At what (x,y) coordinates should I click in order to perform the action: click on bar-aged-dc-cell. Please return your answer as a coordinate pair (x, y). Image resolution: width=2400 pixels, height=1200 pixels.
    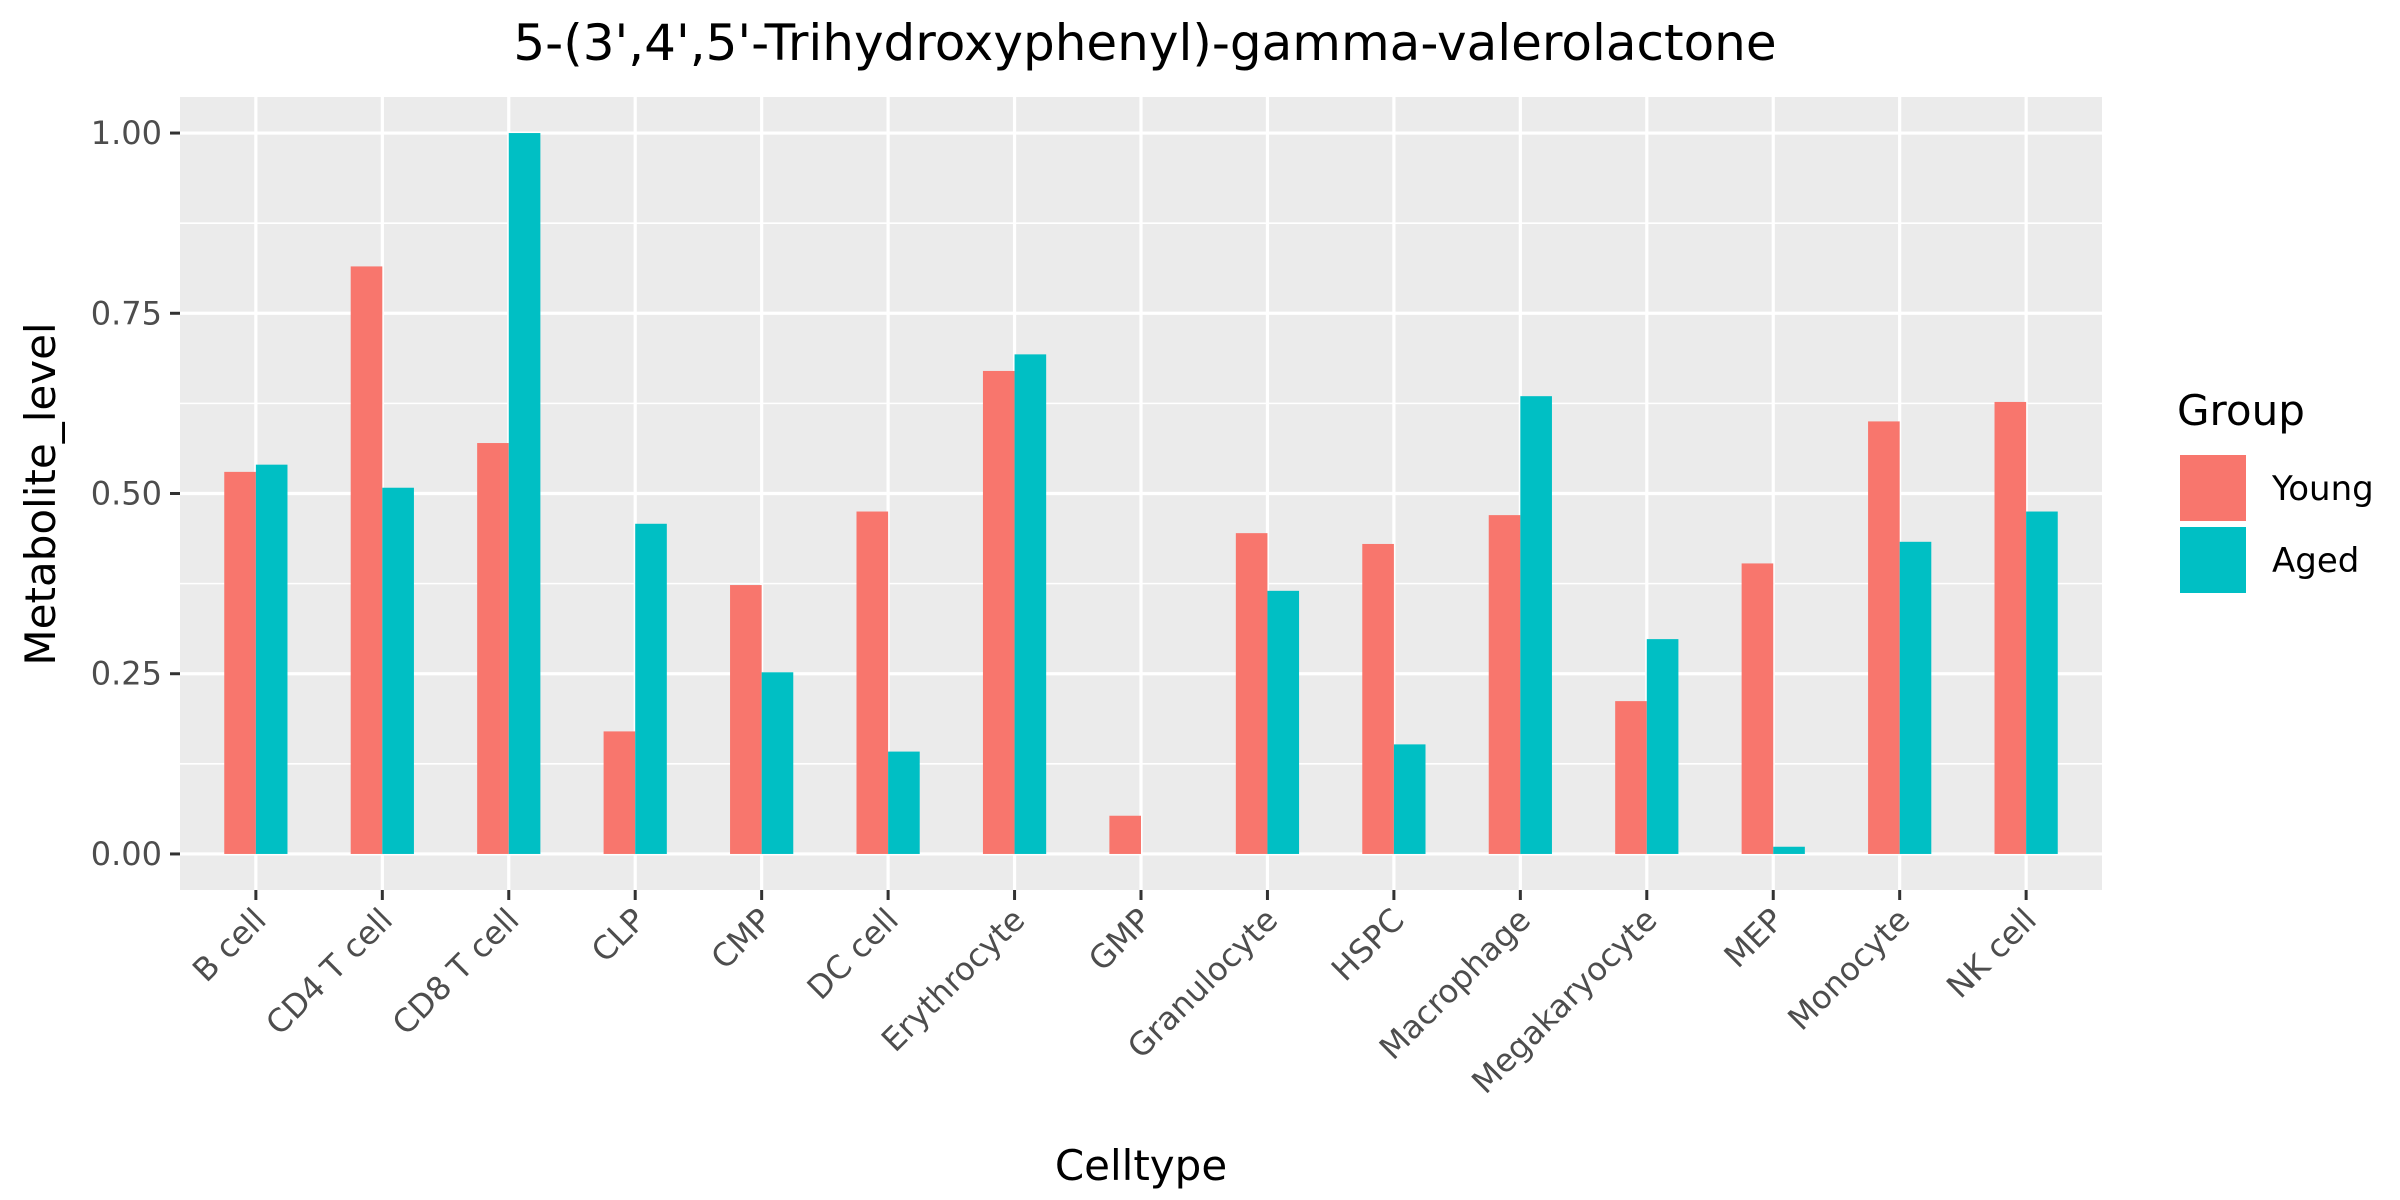
    Looking at the image, I should click on (904, 802).